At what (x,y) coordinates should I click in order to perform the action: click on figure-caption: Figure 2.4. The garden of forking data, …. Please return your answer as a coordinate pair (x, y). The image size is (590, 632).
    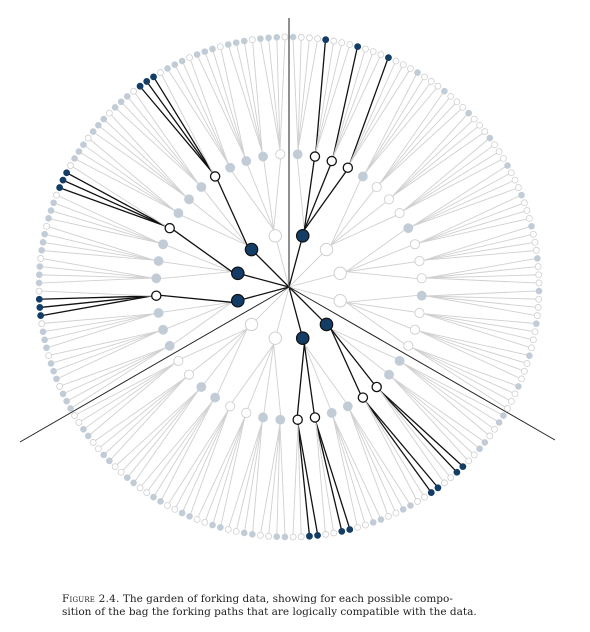
    Looking at the image, I should click on (312, 606).